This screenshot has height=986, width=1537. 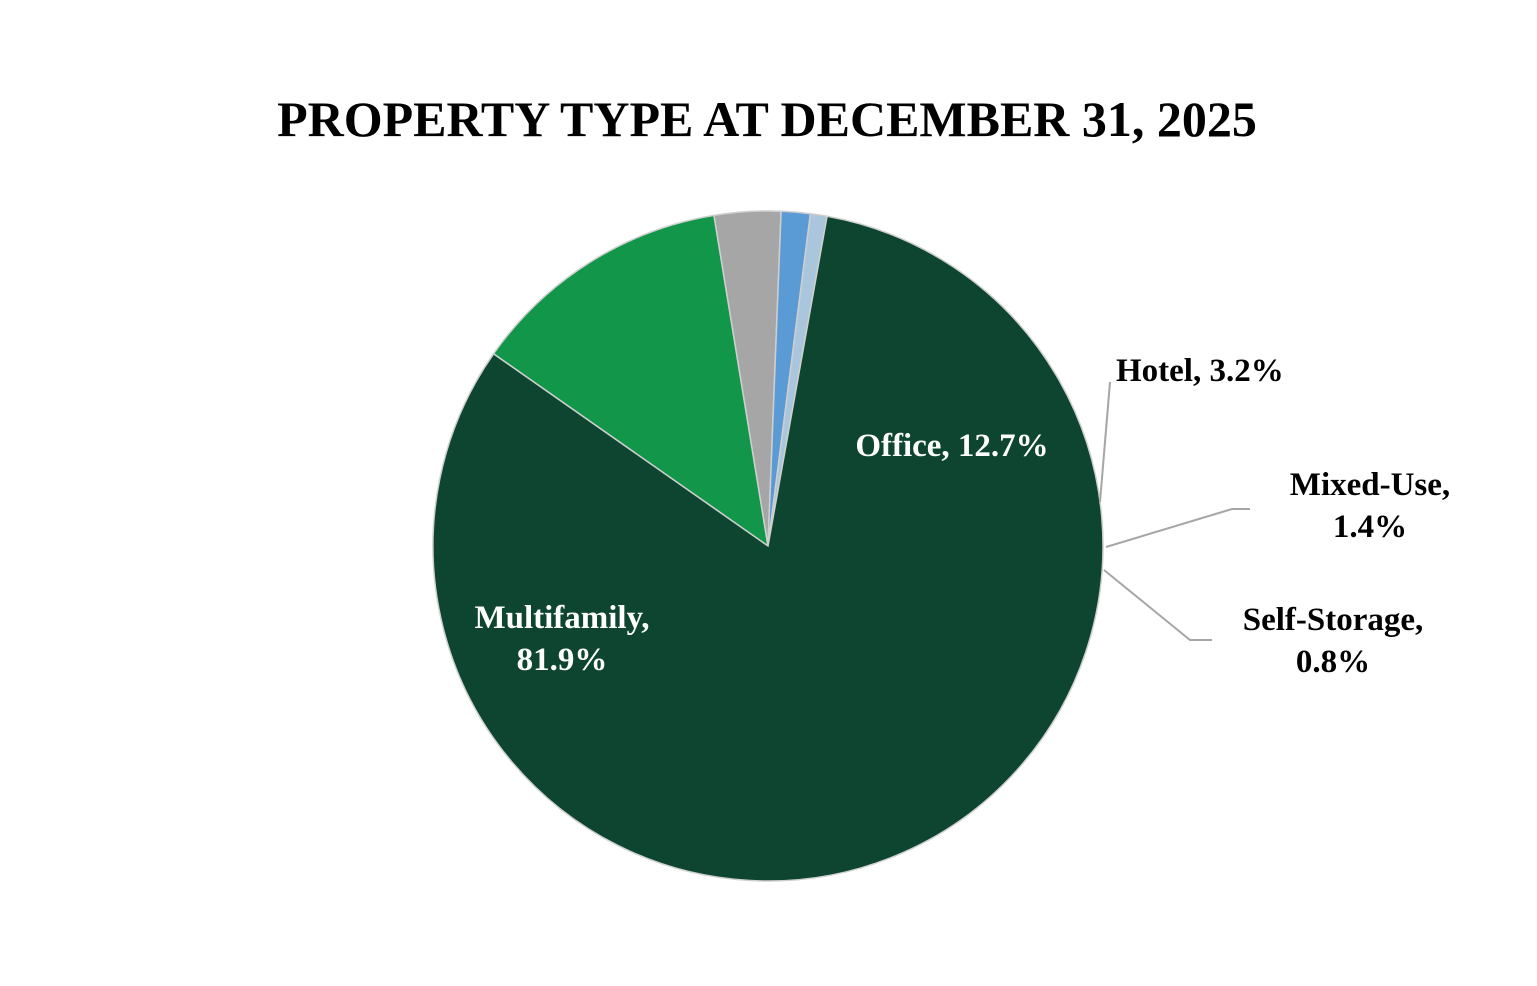 I want to click on leader-line-hotel, so click(x=1105, y=442).